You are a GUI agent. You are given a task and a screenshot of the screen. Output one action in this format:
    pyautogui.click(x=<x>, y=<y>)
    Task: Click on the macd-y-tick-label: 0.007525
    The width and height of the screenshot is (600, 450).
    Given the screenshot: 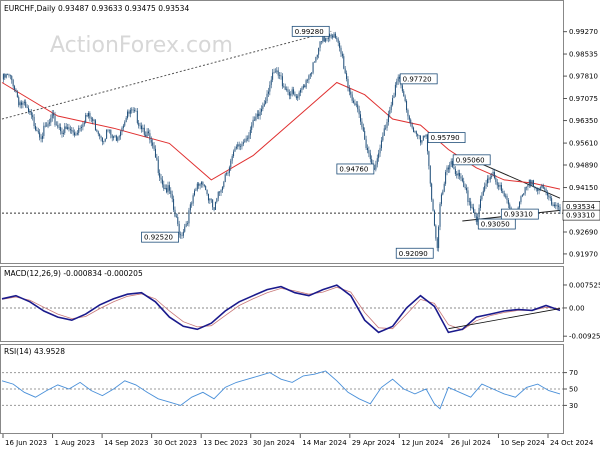 What is the action you would take?
    pyautogui.click(x=584, y=285)
    